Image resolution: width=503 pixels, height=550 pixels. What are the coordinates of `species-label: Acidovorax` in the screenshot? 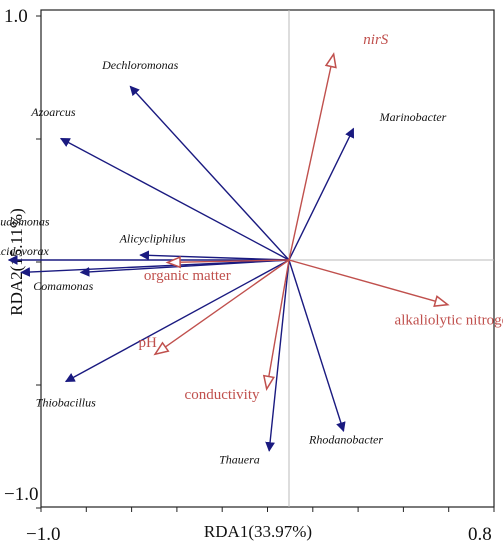 It's located at (24, 251).